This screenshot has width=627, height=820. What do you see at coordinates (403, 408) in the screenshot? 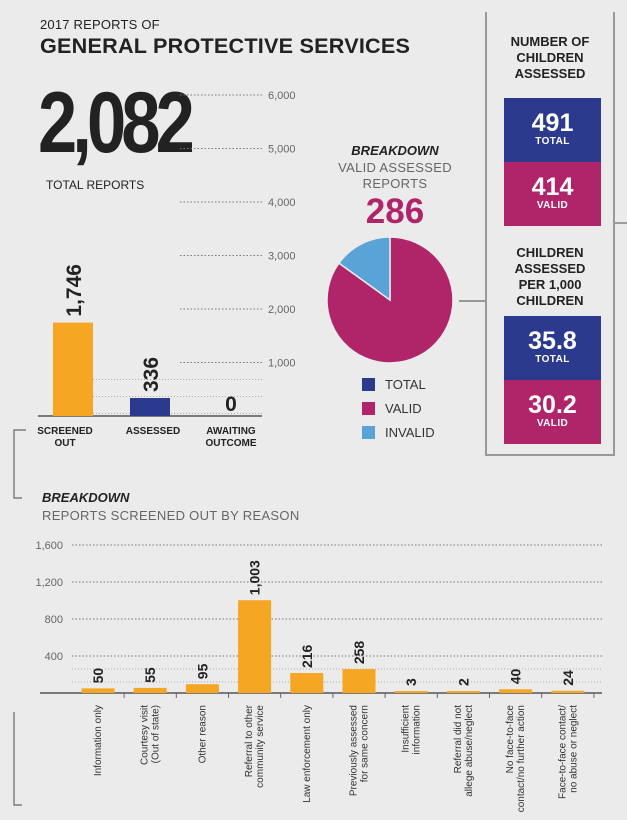
I see `legend-label-valid: VALID` at bounding box center [403, 408].